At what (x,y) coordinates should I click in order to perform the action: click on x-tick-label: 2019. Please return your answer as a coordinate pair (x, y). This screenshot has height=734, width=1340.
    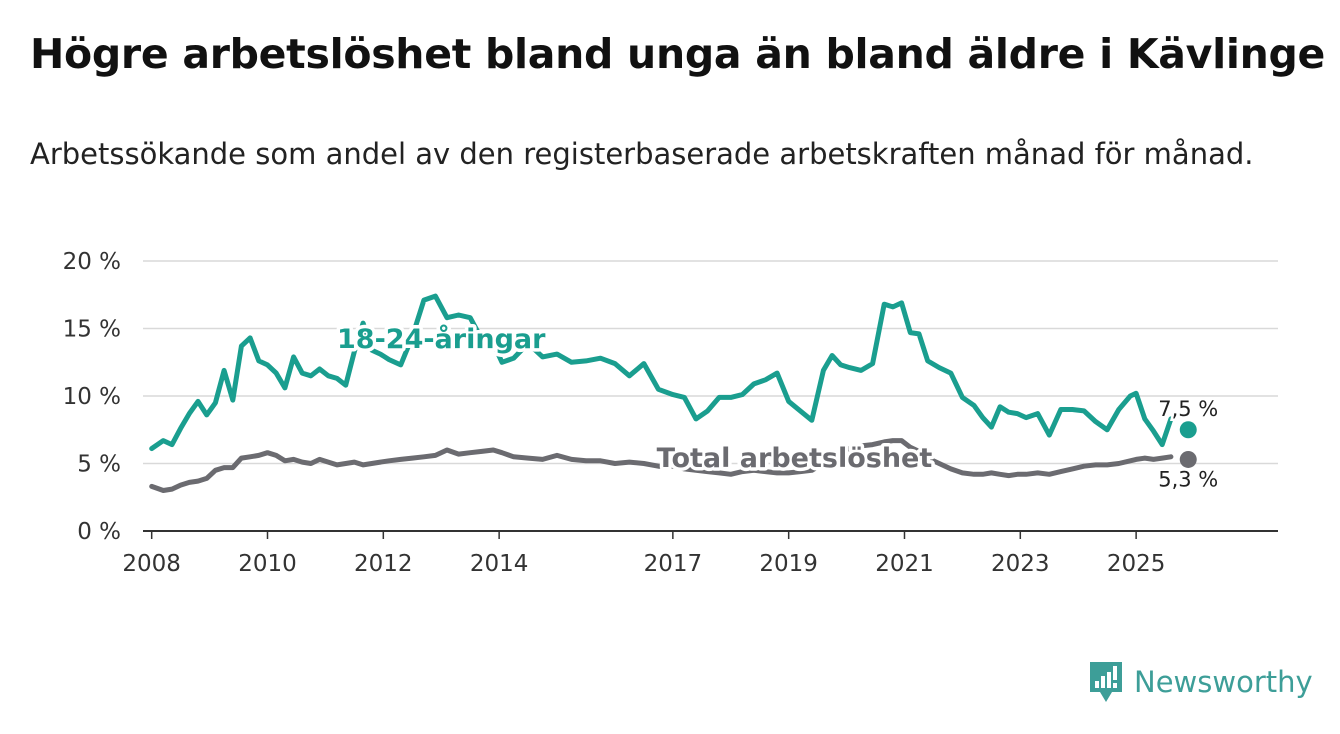
    Looking at the image, I should click on (788, 564).